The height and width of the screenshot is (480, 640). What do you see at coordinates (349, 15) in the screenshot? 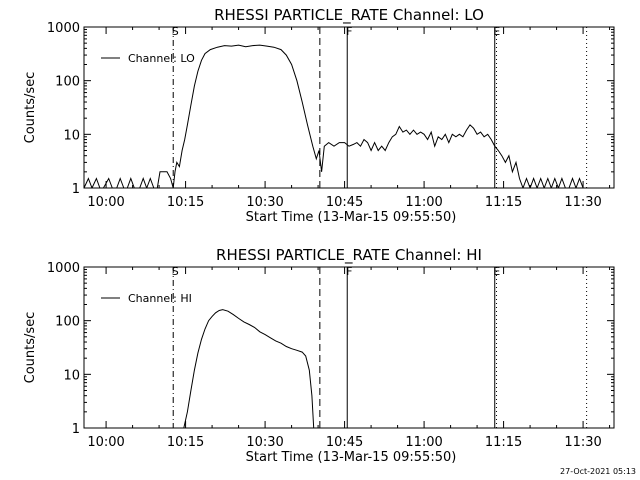
I see `chart-title: RHESSI PARTICLE_RATE Channel: LO` at bounding box center [349, 15].